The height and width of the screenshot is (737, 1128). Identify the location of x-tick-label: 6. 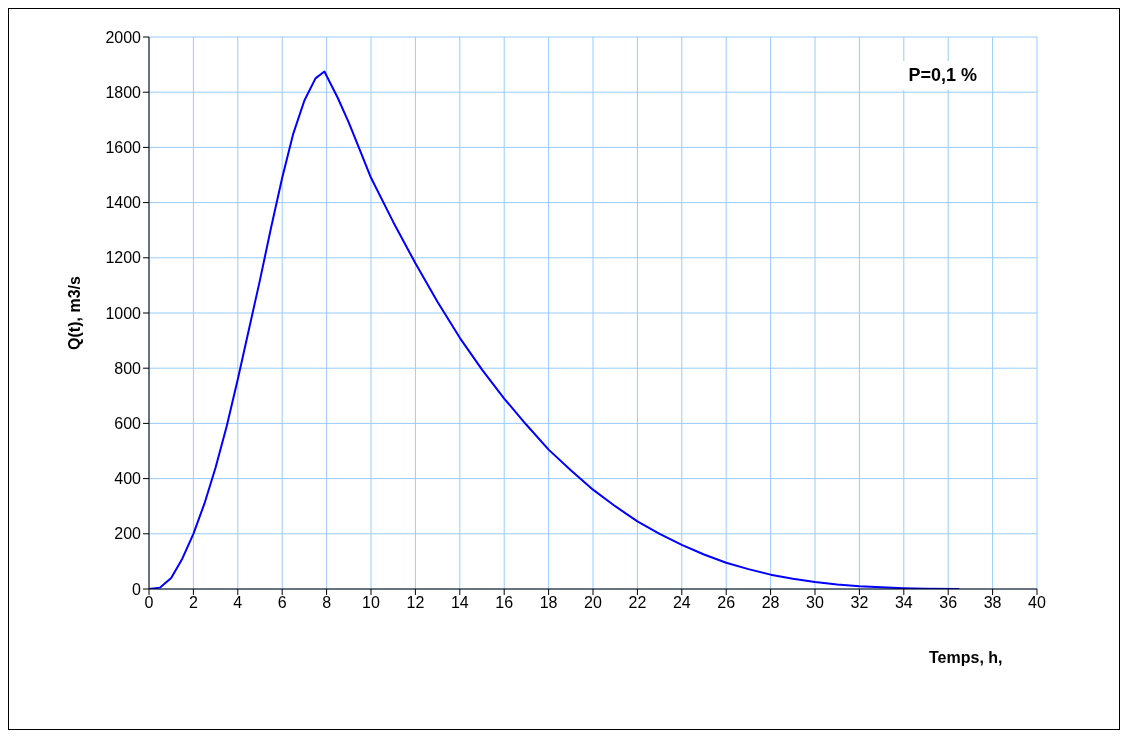
(282, 603).